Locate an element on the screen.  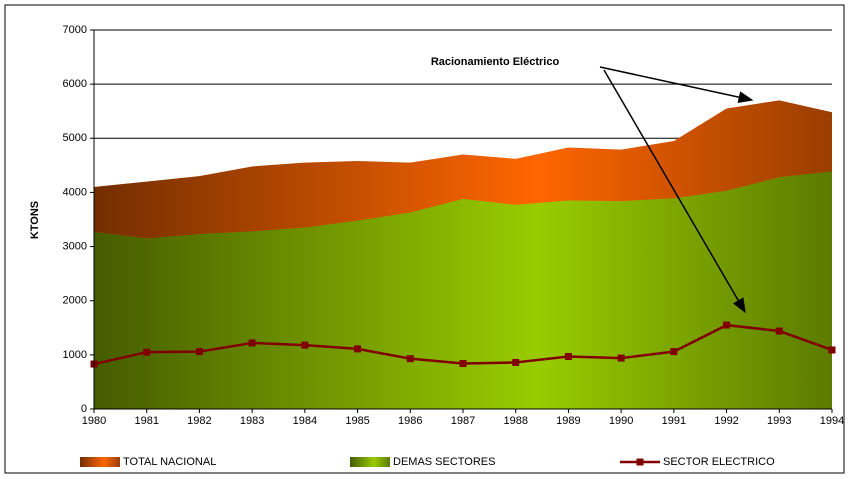
x-tick-label: 1982 is located at coordinates (199, 421).